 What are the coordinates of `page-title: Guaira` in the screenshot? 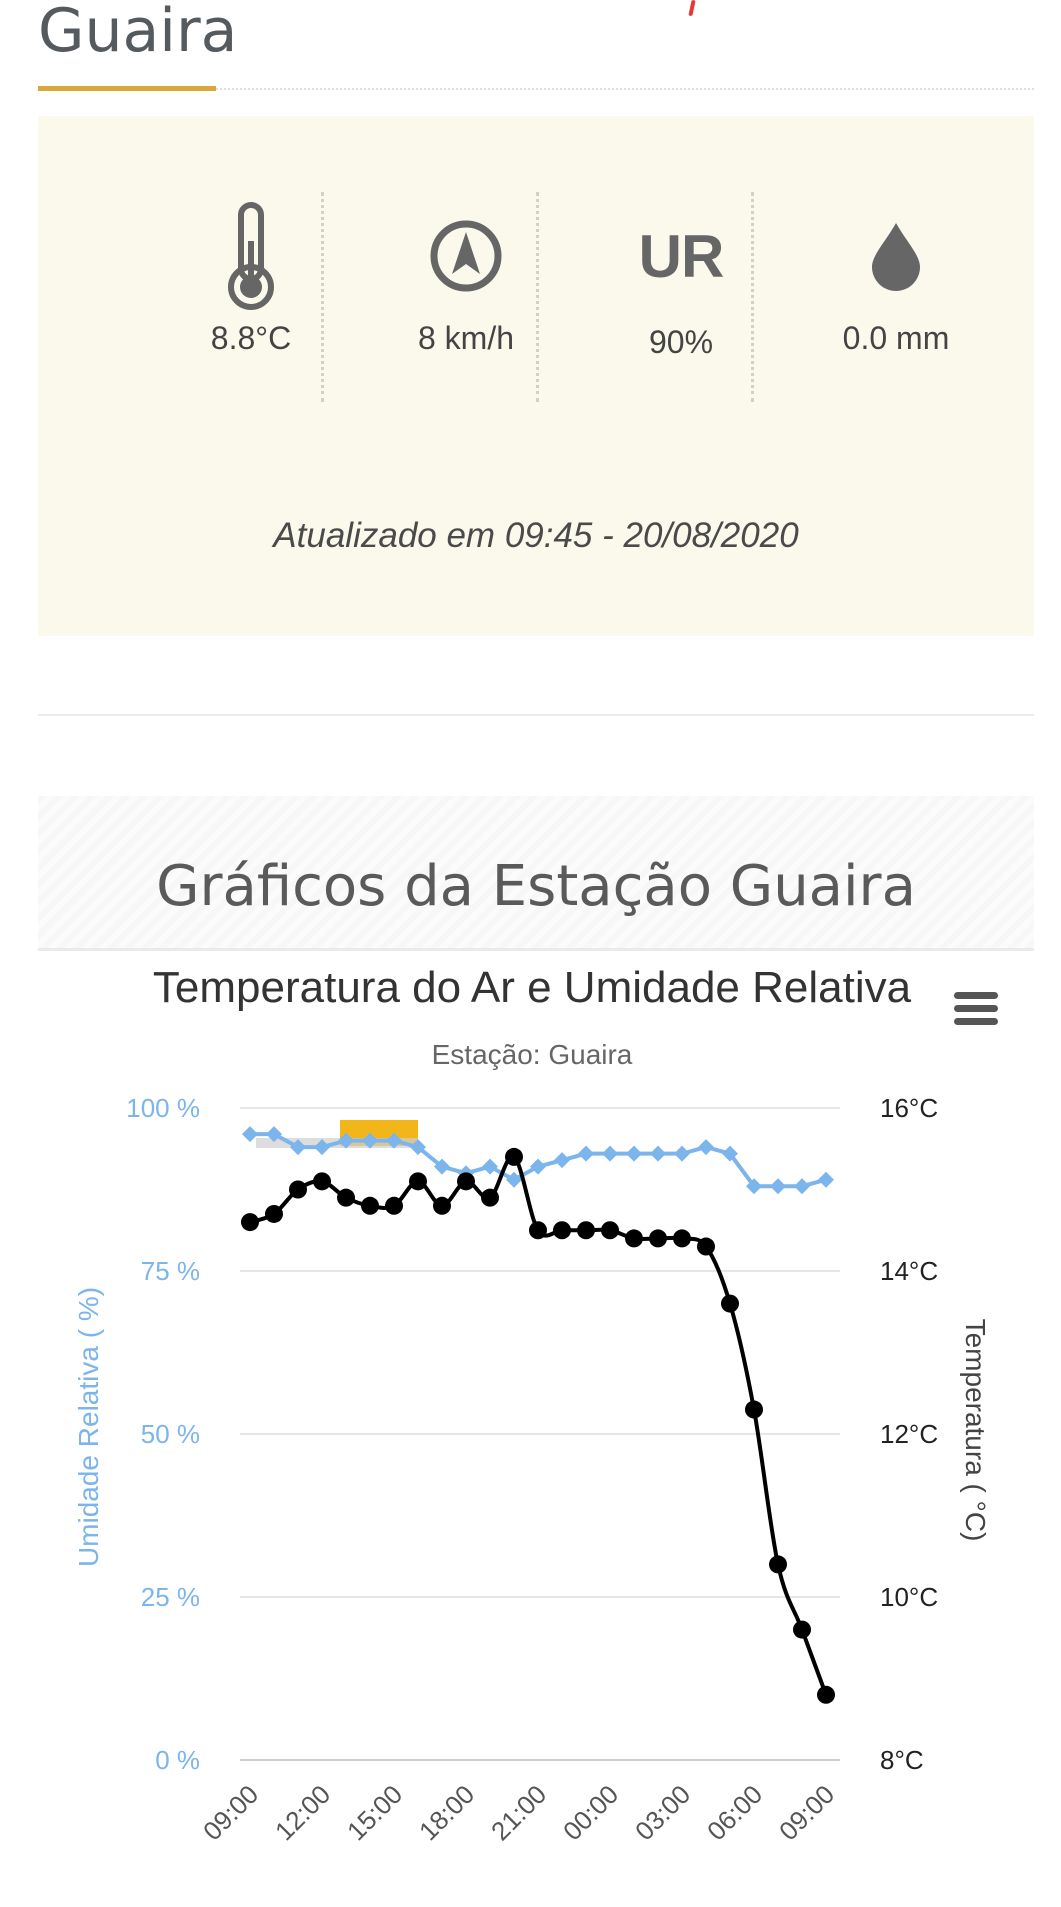 It's located at (138, 33).